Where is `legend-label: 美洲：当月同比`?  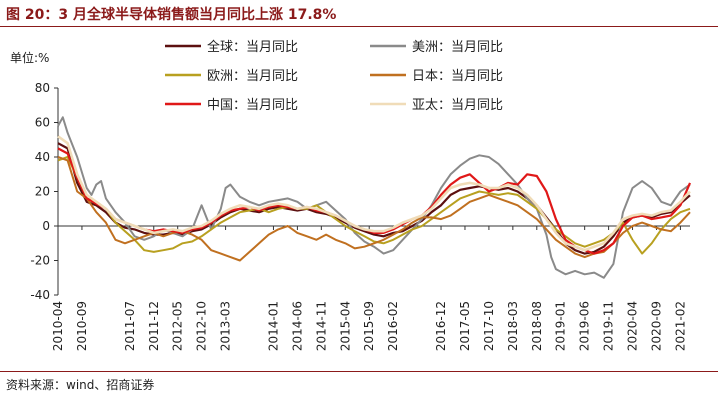 legend-label: 美洲：当月同比 is located at coordinates (457, 47).